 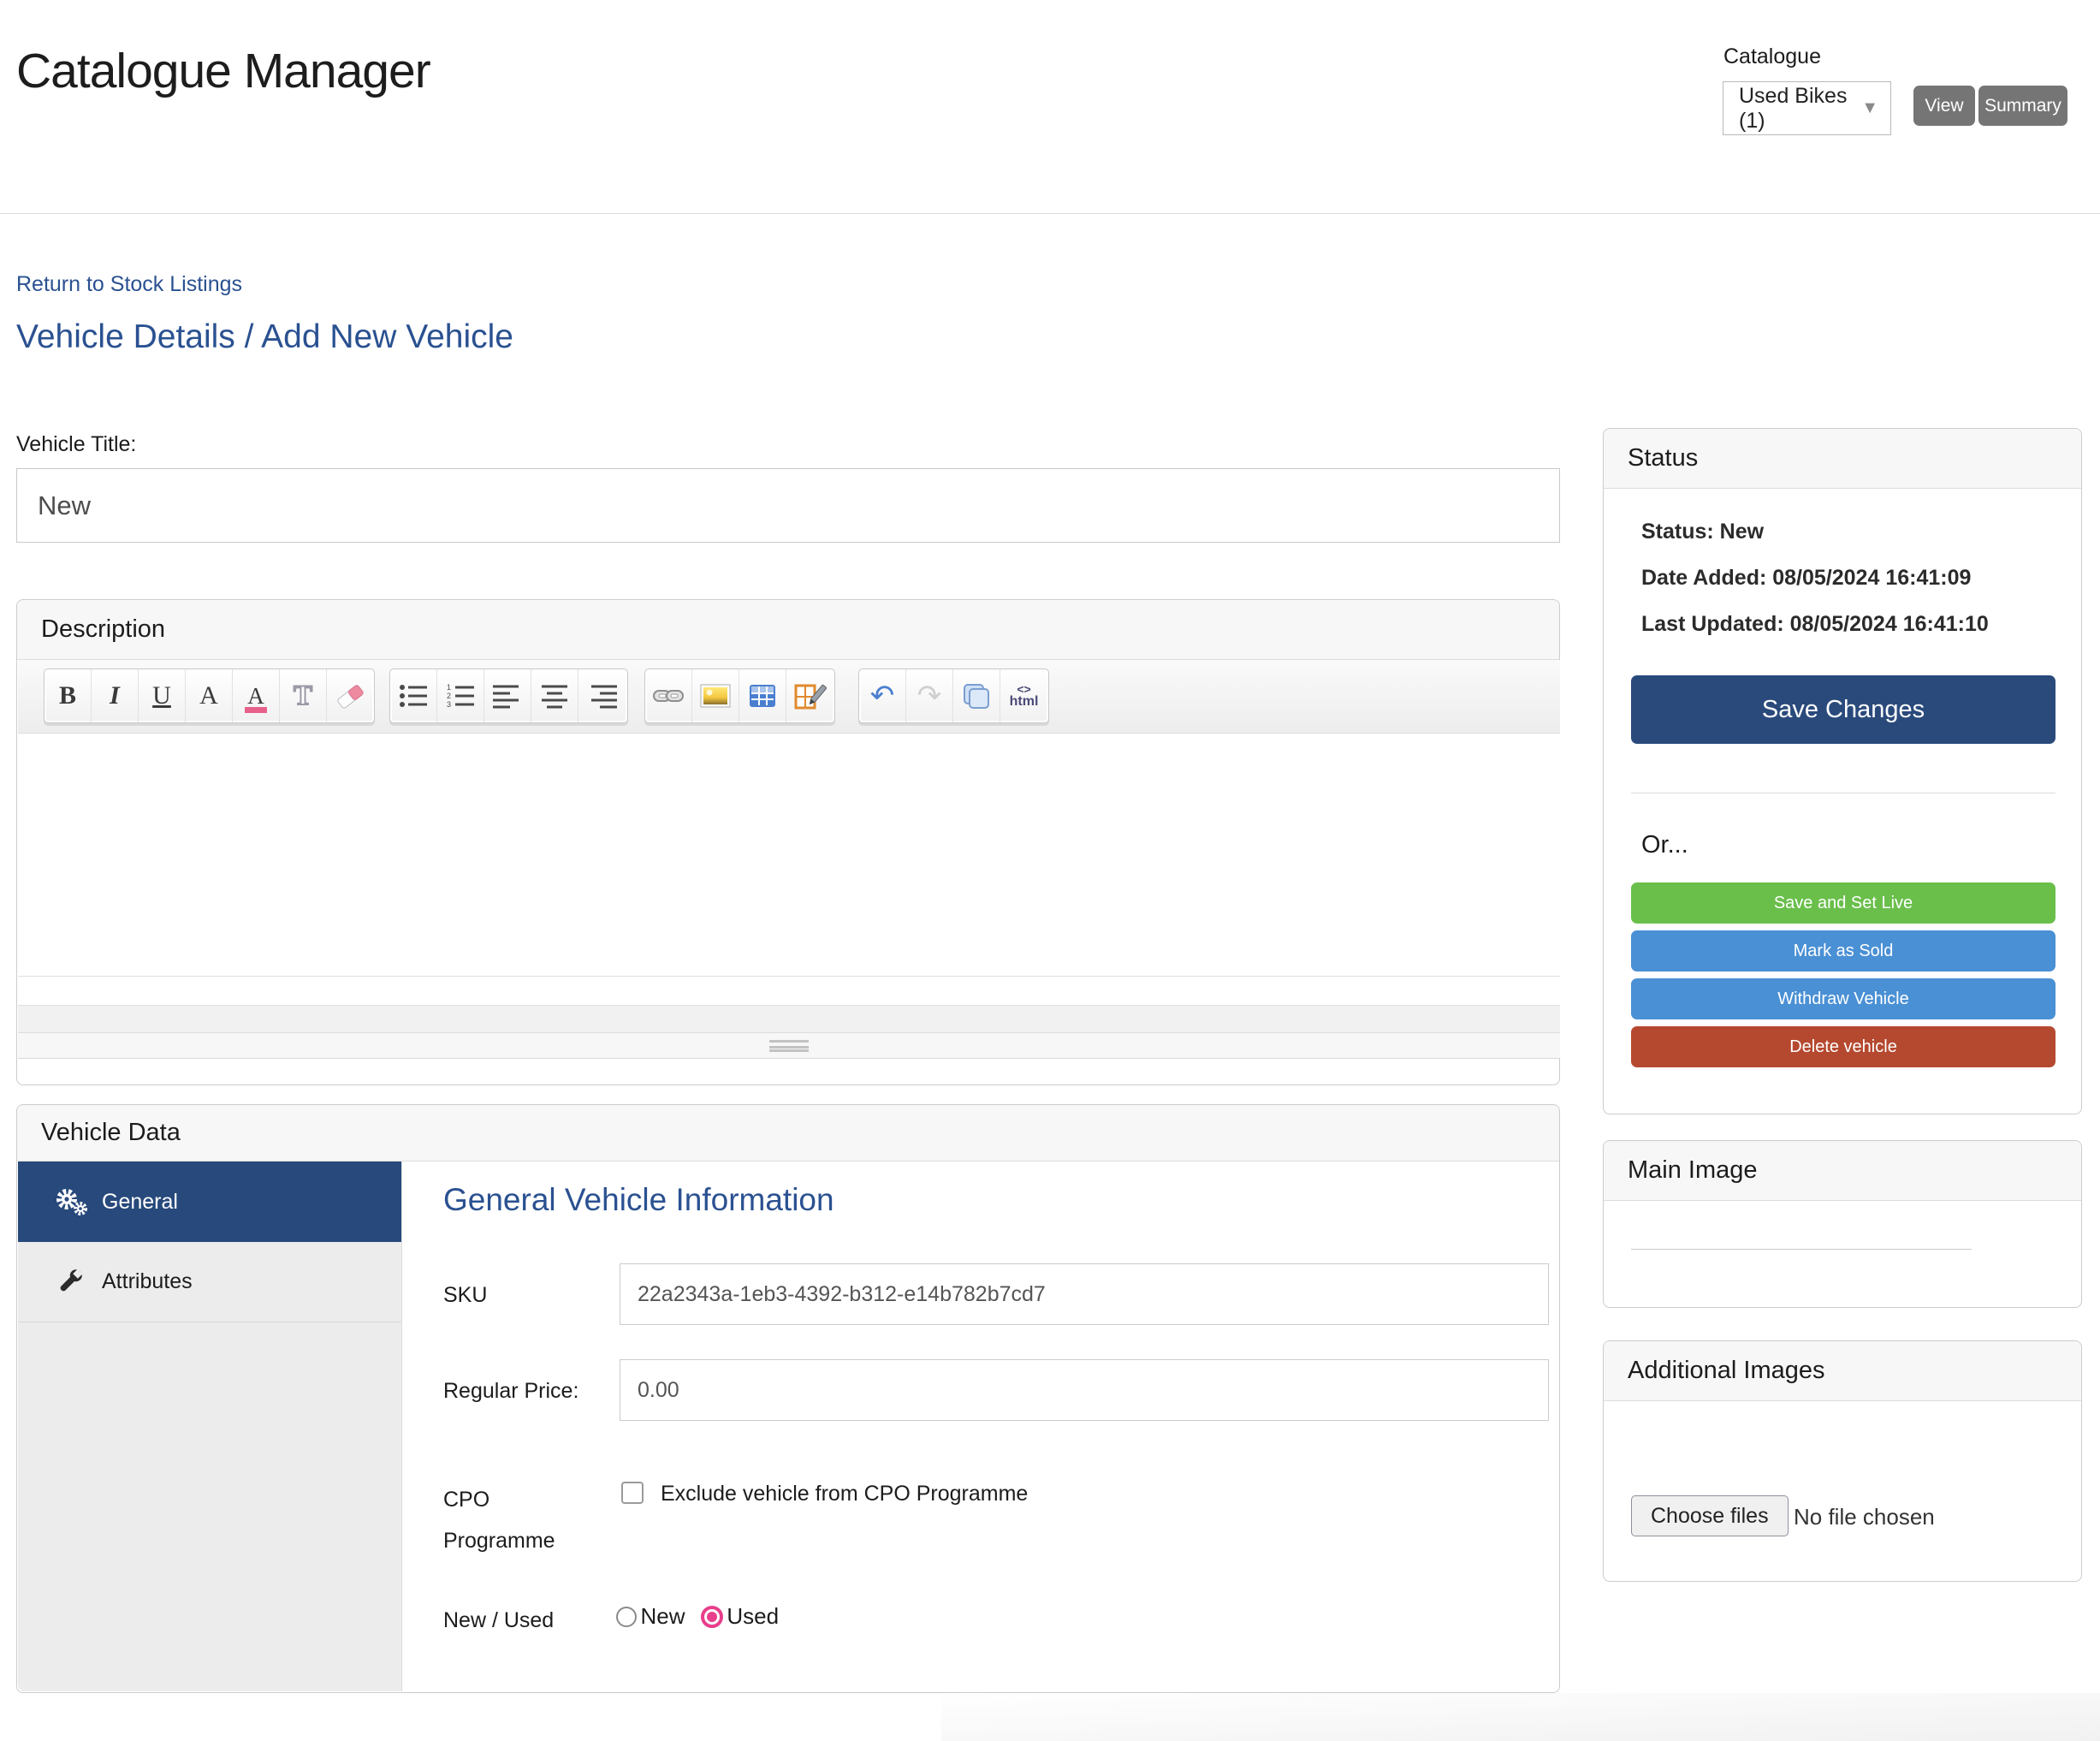 What do you see at coordinates (129, 284) in the screenshot?
I see `return-to-stock-listings-link: Return to Stock Listings` at bounding box center [129, 284].